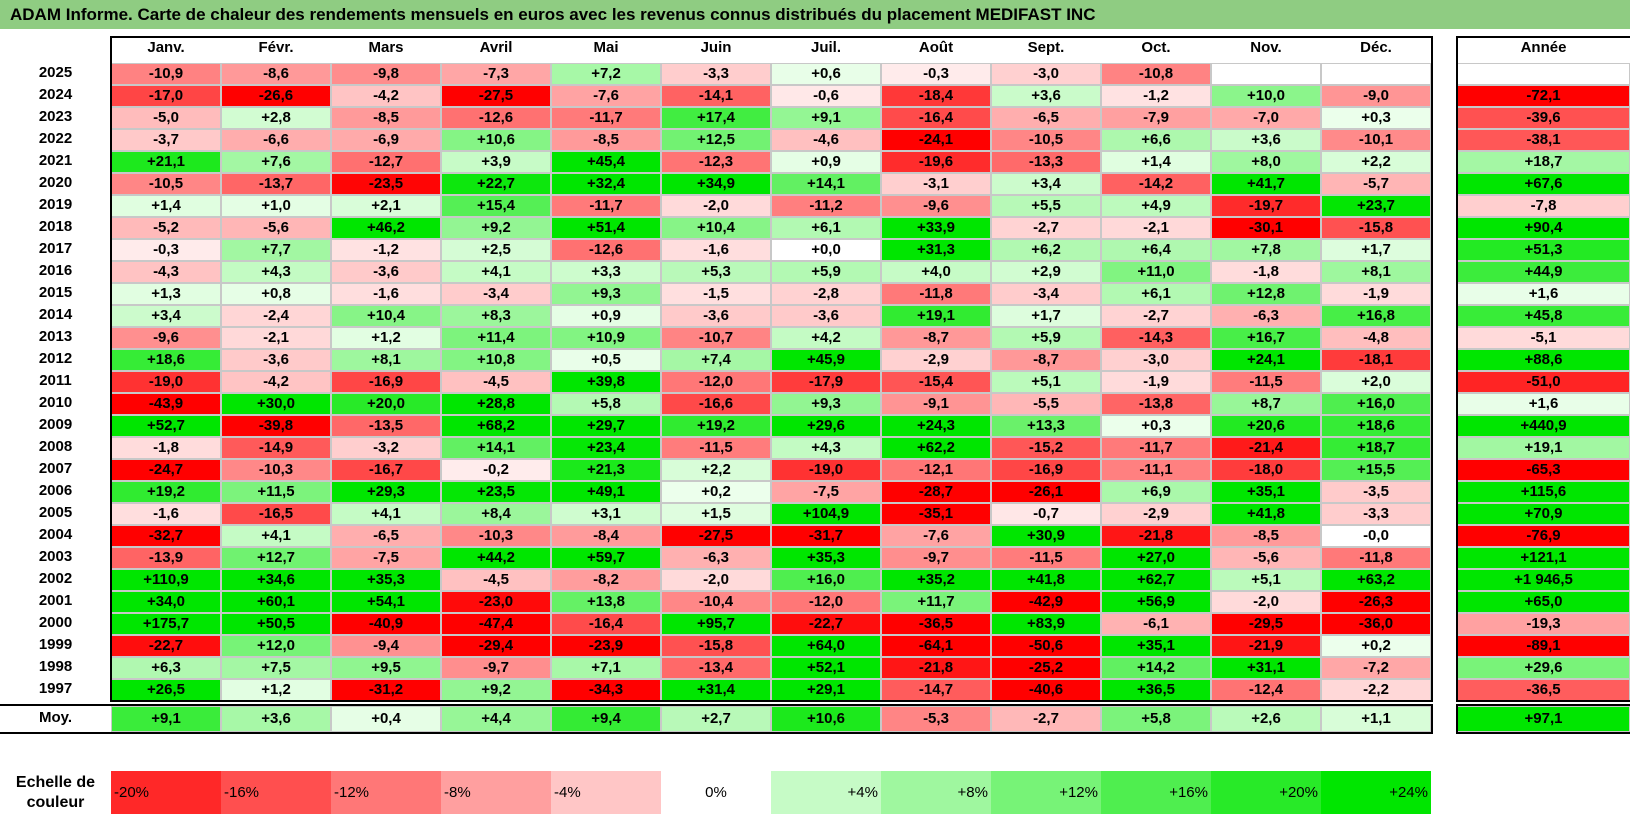 This screenshot has height=815, width=1630. What do you see at coordinates (826, 719) in the screenshot?
I see `average-cell: +10,6` at bounding box center [826, 719].